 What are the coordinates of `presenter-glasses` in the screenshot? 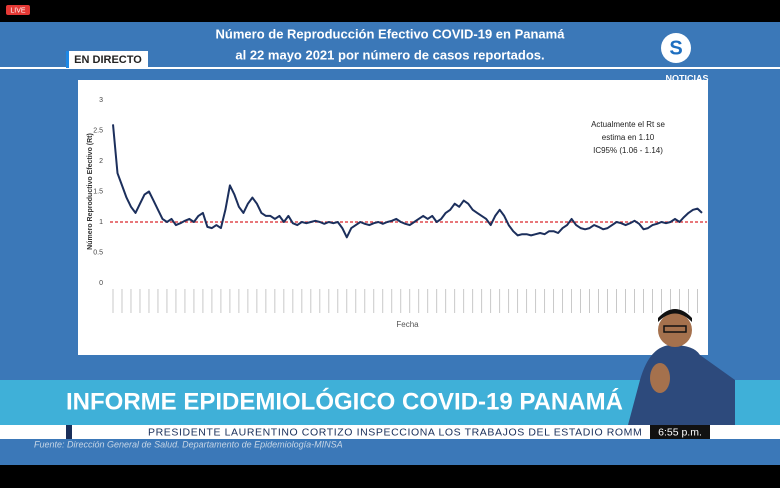 It's located at (675, 329).